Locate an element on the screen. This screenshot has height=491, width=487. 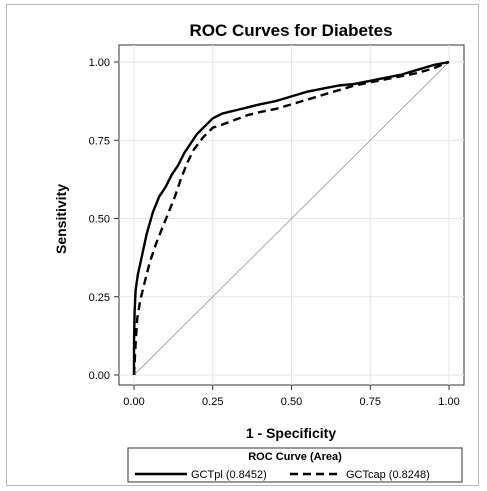
x-tick-label: 0.25 is located at coordinates (212, 402).